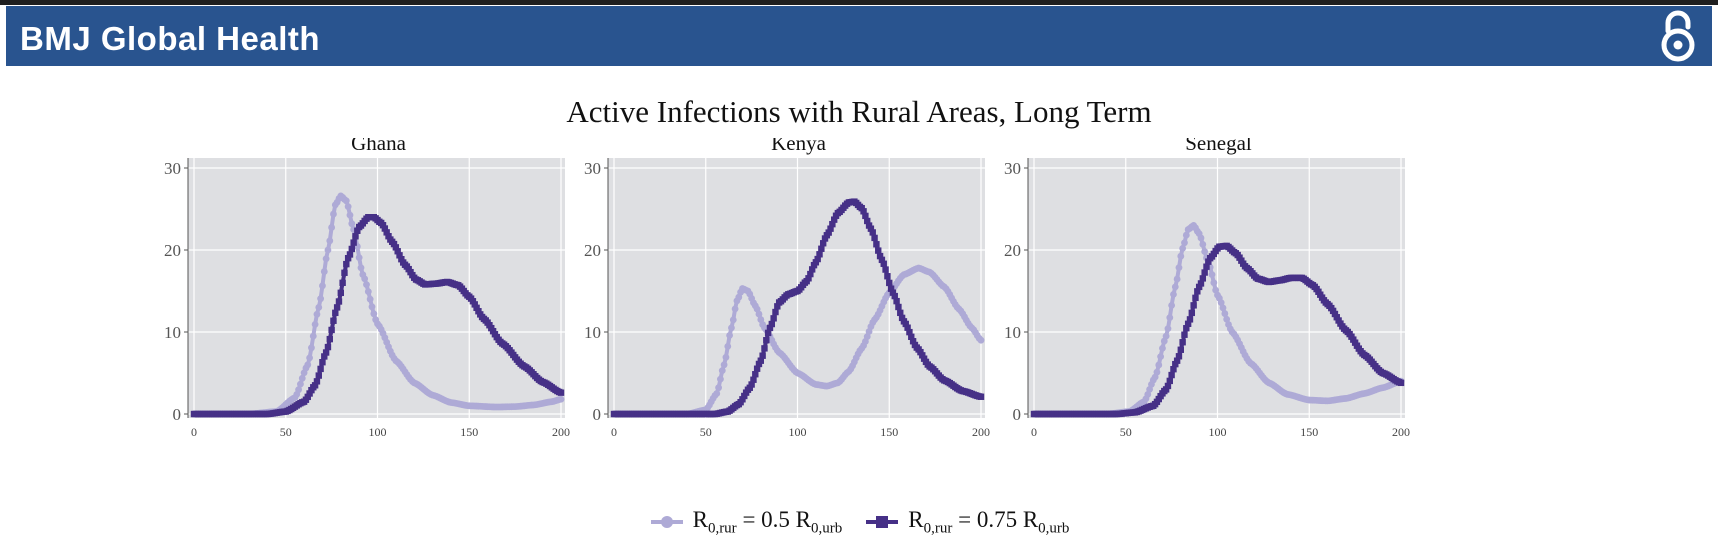 This screenshot has height=550, width=1718. What do you see at coordinates (798, 146) in the screenshot?
I see `panel-title: Kenya` at bounding box center [798, 146].